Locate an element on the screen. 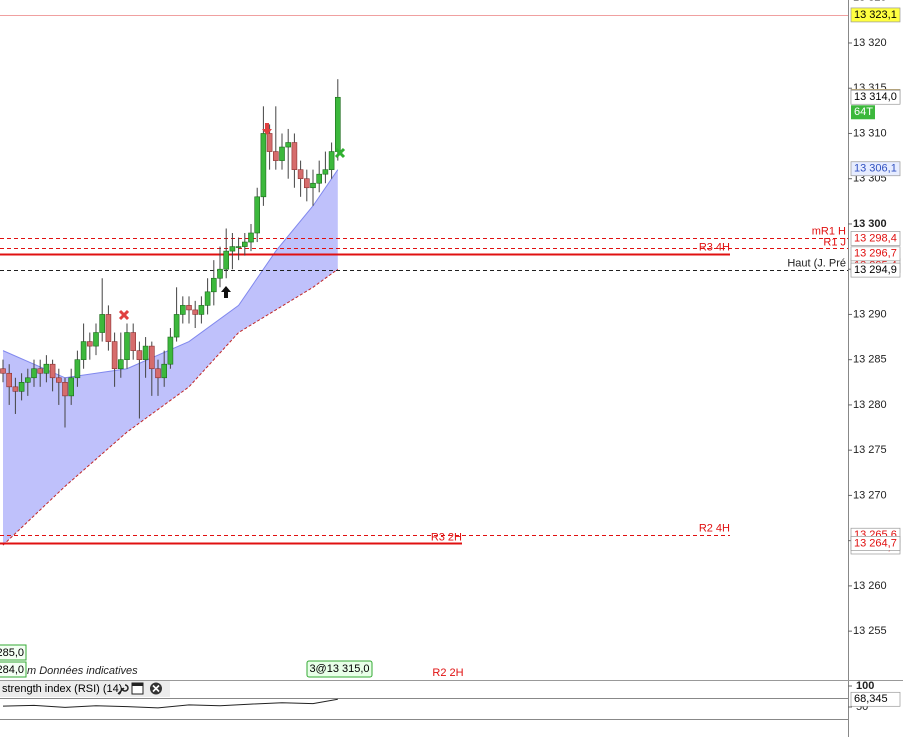 This screenshot has width=903, height=737. level-label: R2 2H is located at coordinates (447, 673).